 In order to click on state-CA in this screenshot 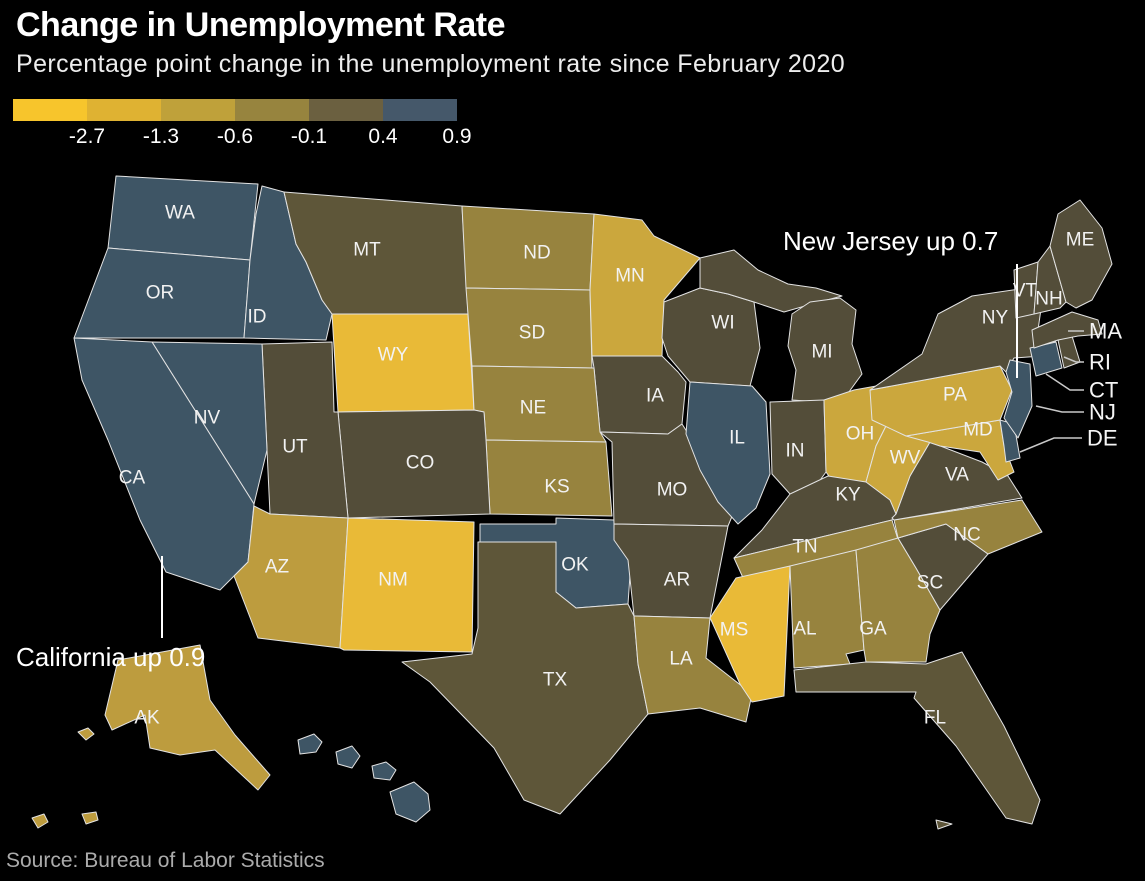, I will do `click(164, 464)`.